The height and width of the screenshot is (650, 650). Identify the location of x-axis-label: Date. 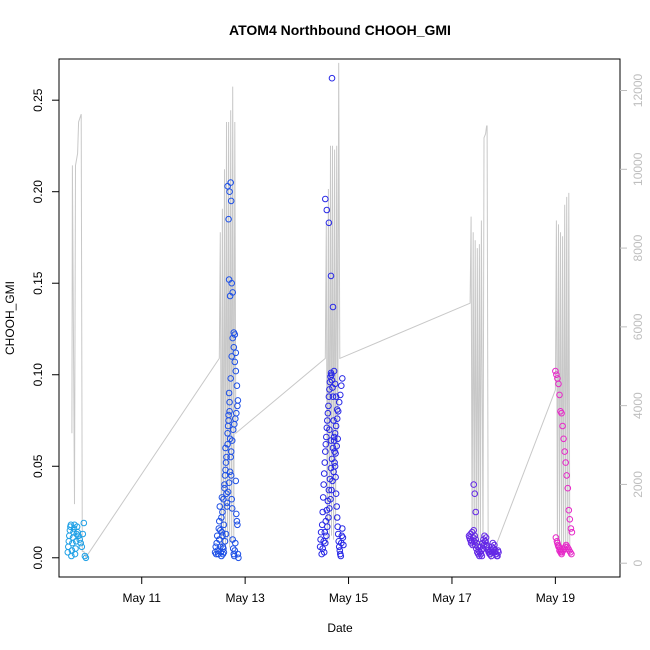
(340, 628).